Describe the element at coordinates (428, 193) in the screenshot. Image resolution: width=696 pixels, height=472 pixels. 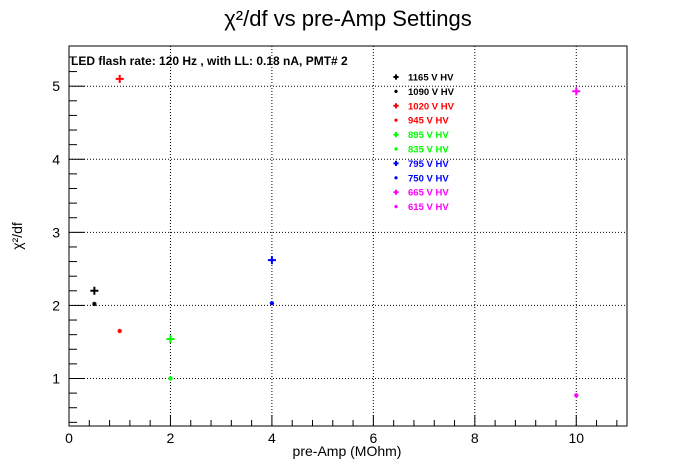
I see `legend-label: 665 V HV` at that location.